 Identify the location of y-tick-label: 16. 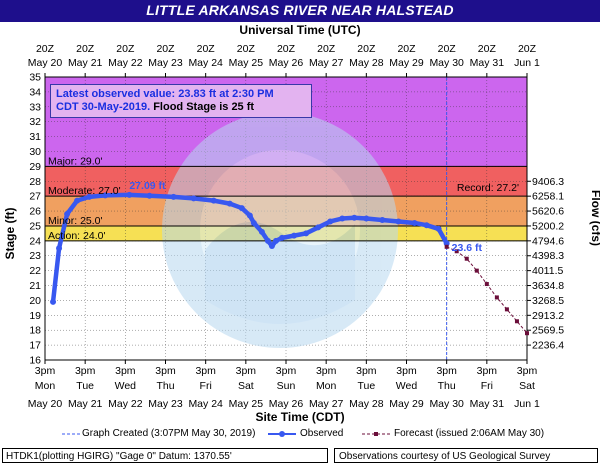
(35, 361).